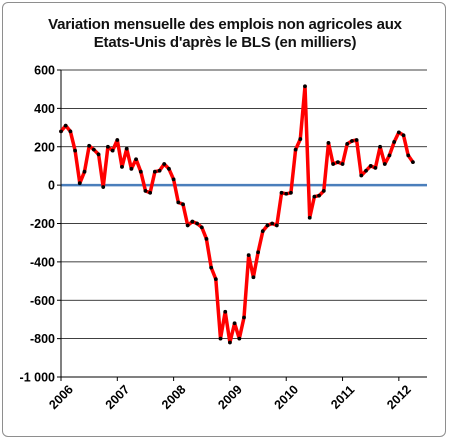 The image size is (450, 441). Describe the element at coordinates (342, 397) in the screenshot. I see `x-tick-label: 2011` at that location.